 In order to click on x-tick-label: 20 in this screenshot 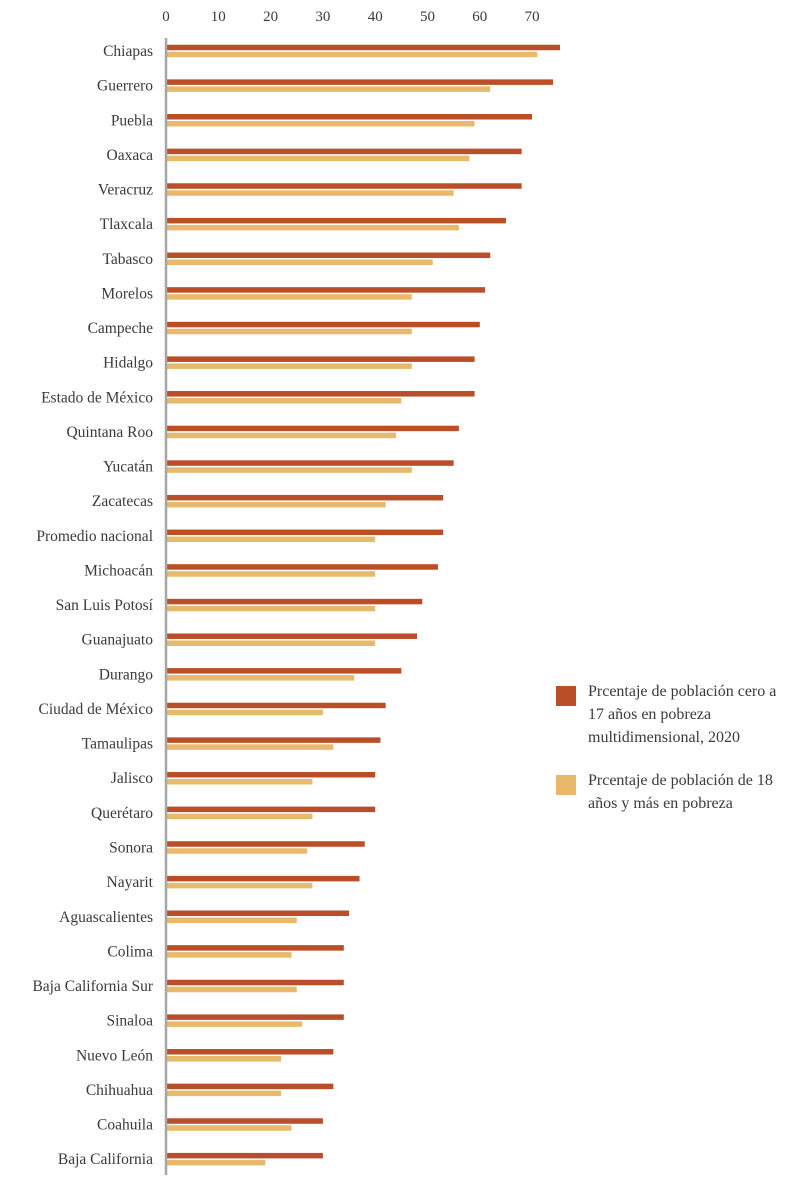, I will do `click(270, 17)`.